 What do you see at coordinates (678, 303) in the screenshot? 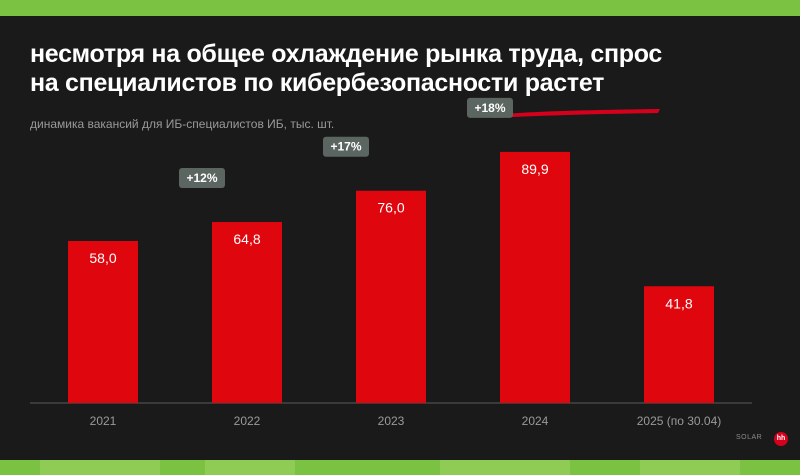
I see `bar-value-label: 41,8` at bounding box center [678, 303].